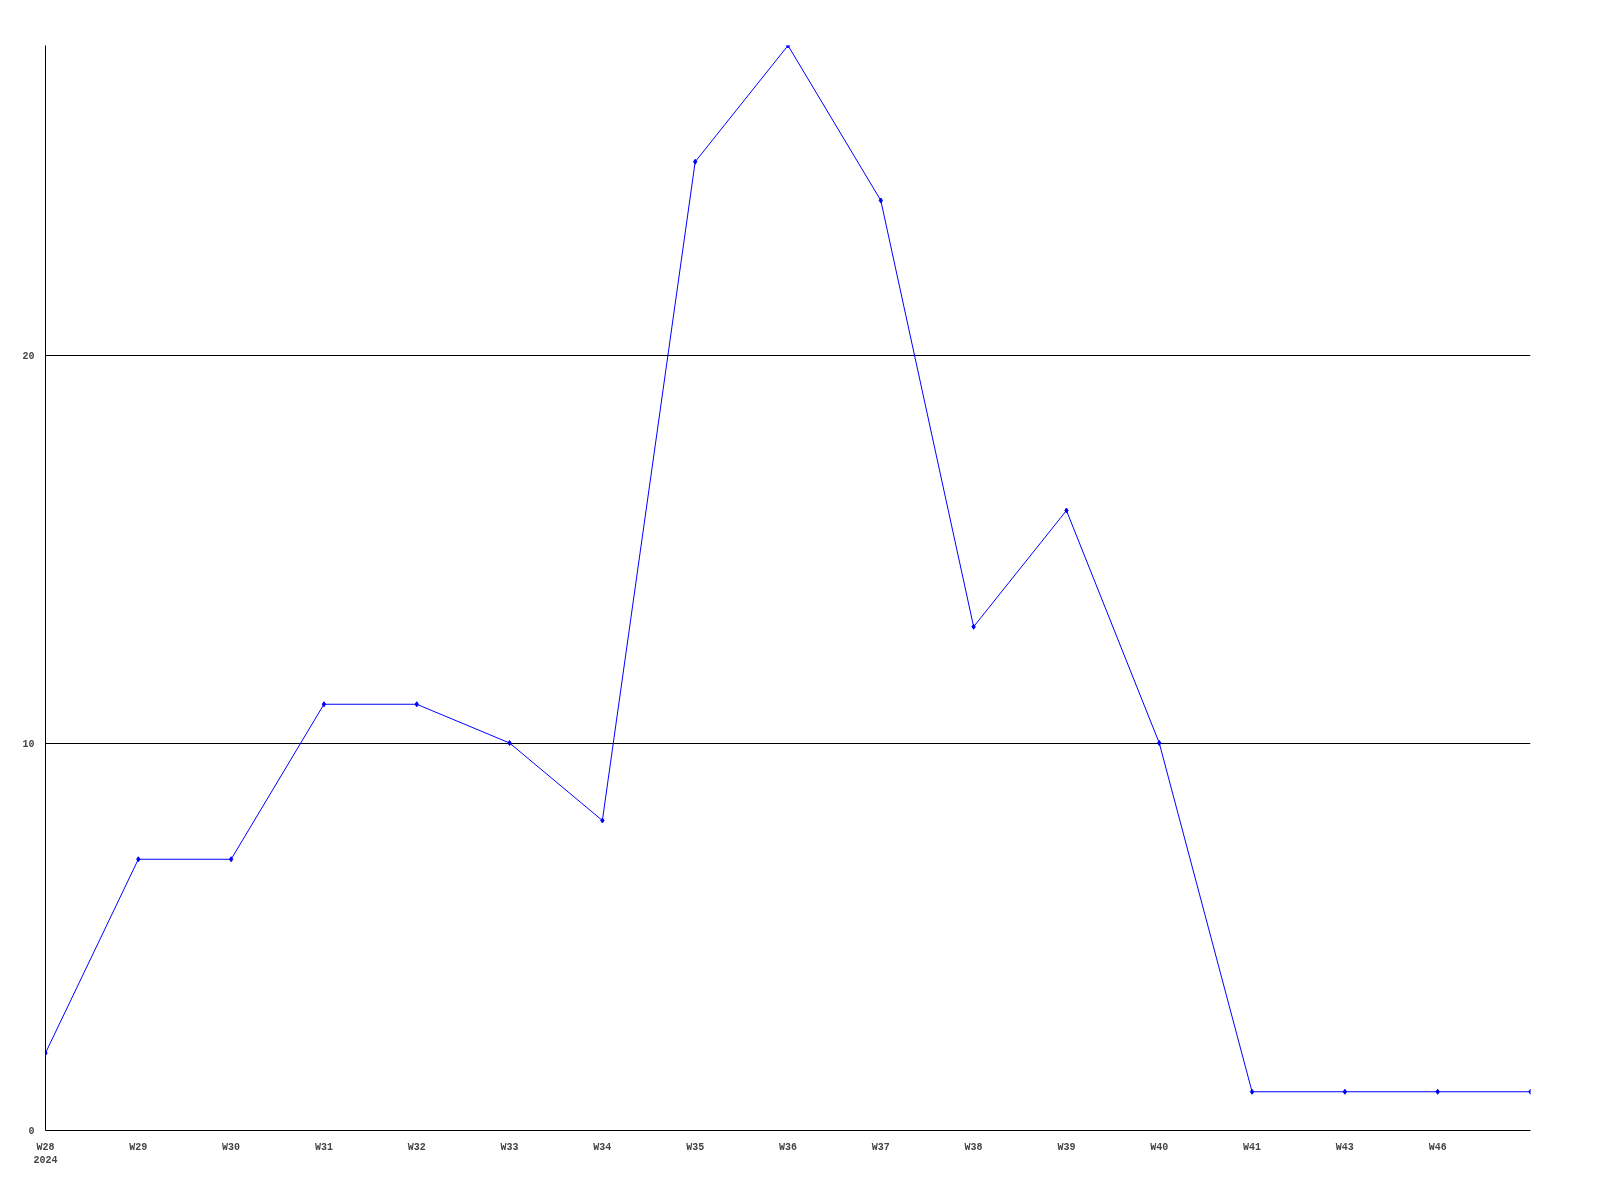 This screenshot has width=1600, height=1200. Describe the element at coordinates (880, 1147) in the screenshot. I see `x-tick-label: W37` at that location.